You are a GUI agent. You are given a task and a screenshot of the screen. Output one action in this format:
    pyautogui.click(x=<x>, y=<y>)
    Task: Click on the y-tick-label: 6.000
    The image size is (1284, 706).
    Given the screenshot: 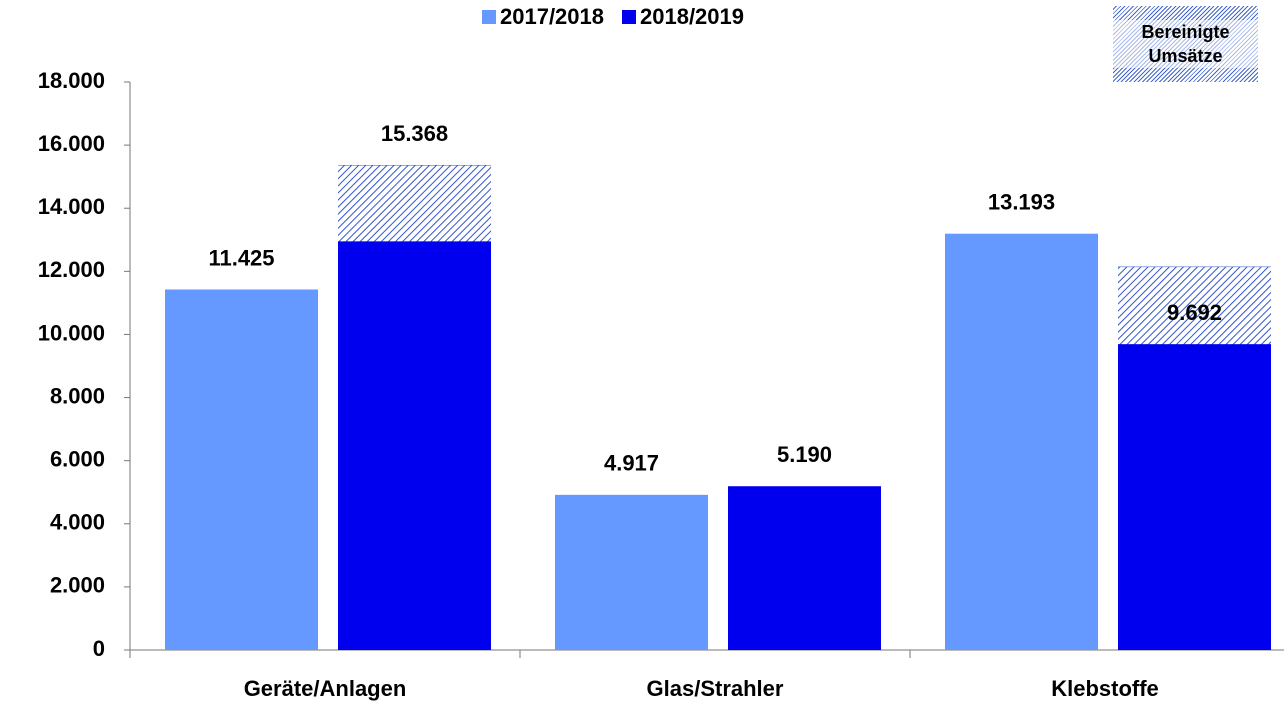 What is the action you would take?
    pyautogui.click(x=77, y=458)
    